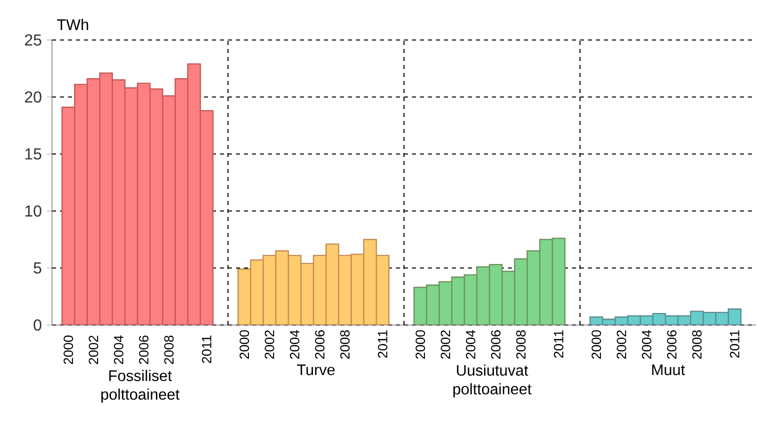 The height and width of the screenshot is (434, 757). What do you see at coordinates (33, 211) in the screenshot?
I see `y-tick-label: 10` at bounding box center [33, 211].